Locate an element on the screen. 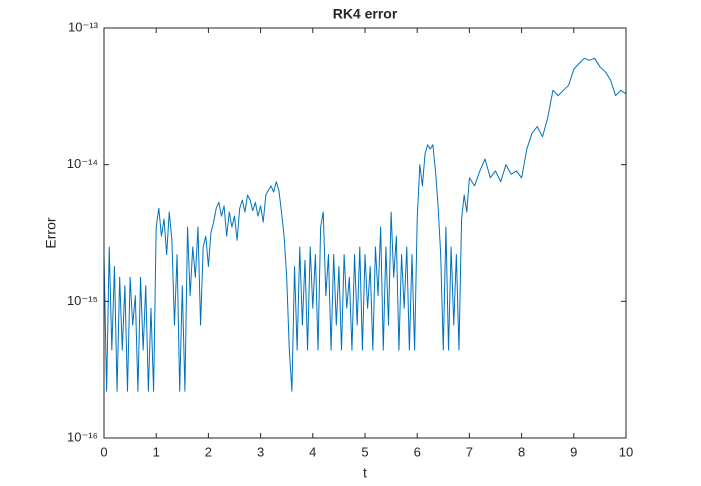 The width and height of the screenshot is (701, 486). x-tick-label: 5 is located at coordinates (364, 451).